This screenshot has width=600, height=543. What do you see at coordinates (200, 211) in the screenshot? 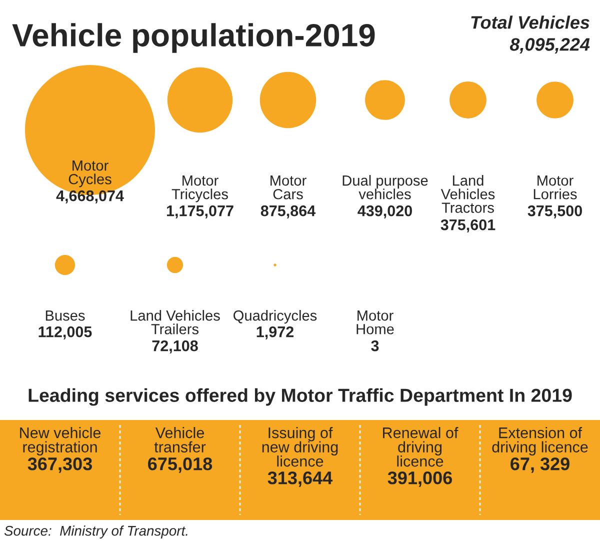
I see `data-label: 1,175,077` at bounding box center [200, 211].